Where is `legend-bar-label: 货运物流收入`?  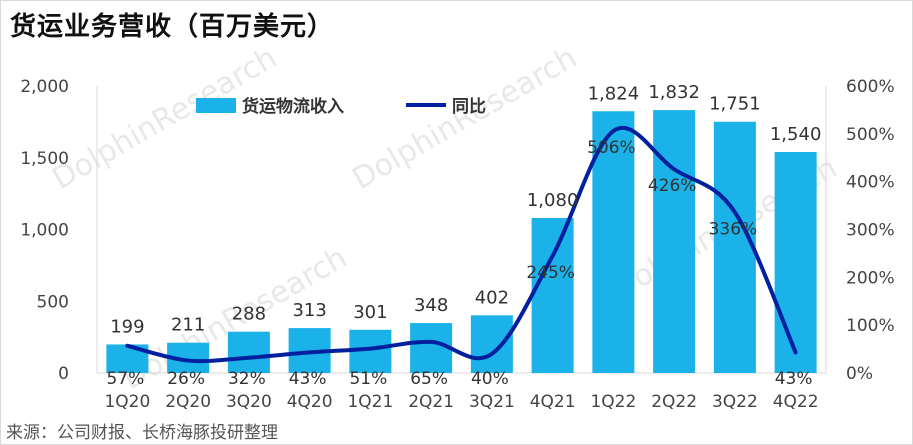 legend-bar-label: 货运物流收入 is located at coordinates (293, 106).